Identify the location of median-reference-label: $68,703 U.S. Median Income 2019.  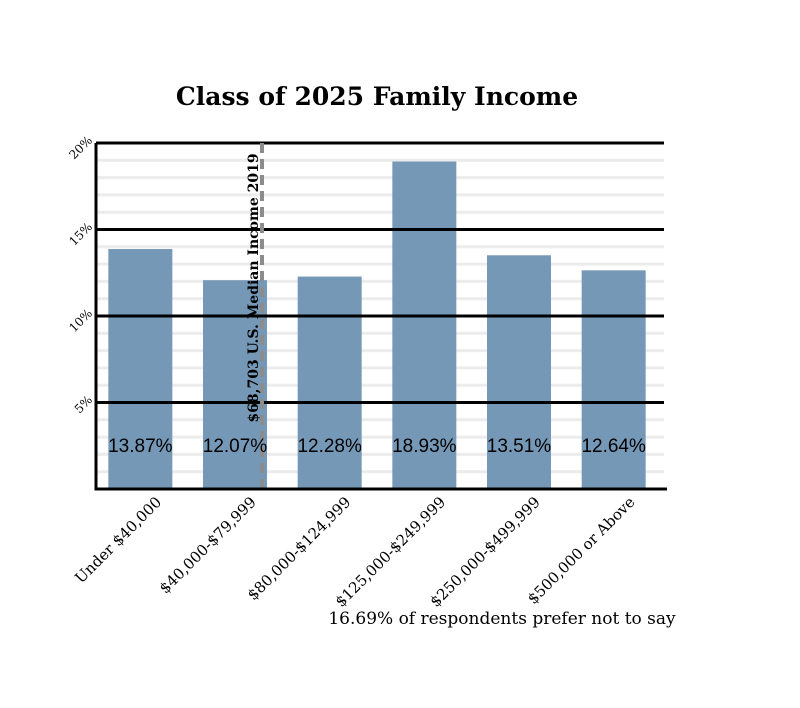
(254, 287).